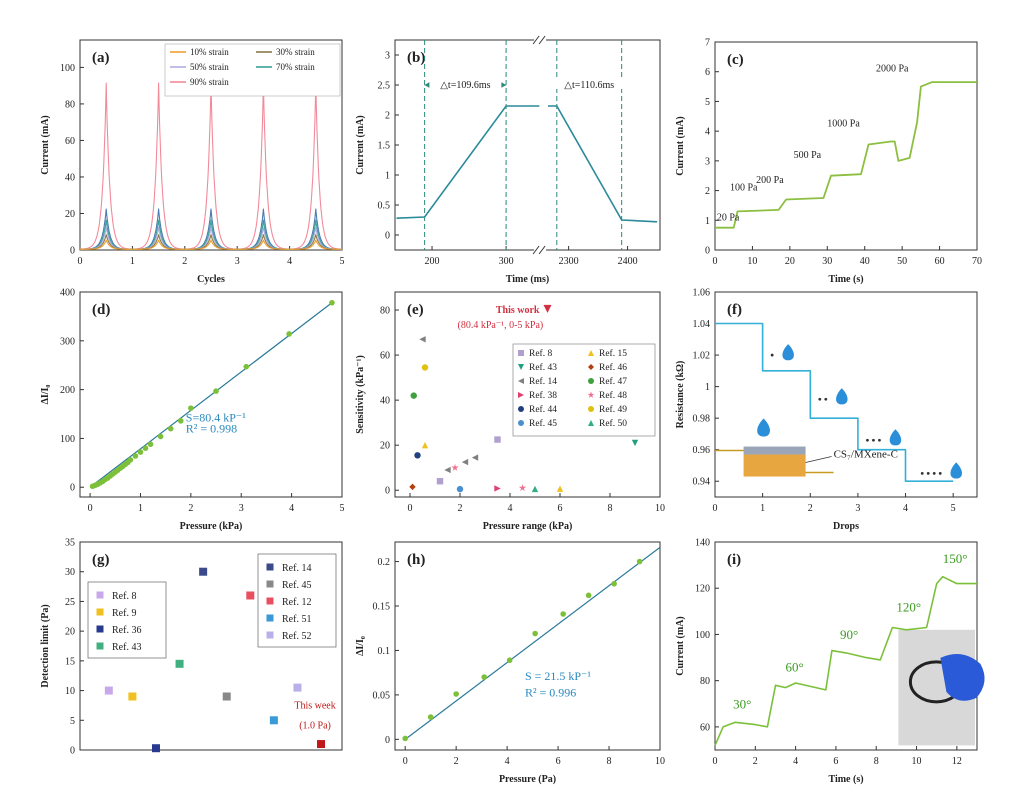 The height and width of the screenshot is (804, 1016). I want to click on interval-label: △t=110.6ms, so click(589, 85).